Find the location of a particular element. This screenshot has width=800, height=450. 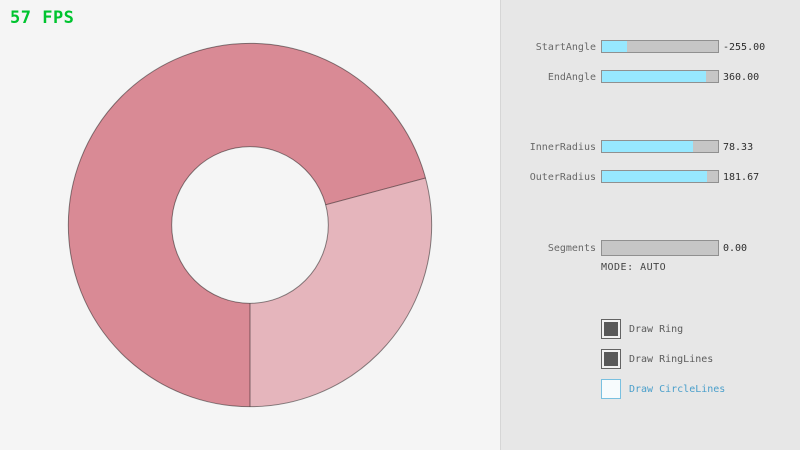

slider-label: Segments is located at coordinates (571, 248).